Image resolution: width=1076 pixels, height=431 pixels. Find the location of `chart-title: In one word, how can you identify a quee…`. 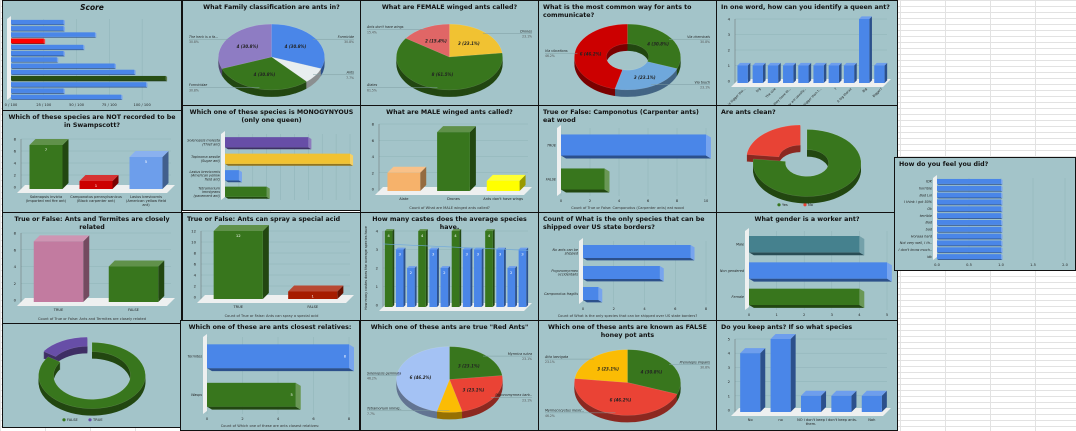

chart-title: In one word, how can you identify a quee… is located at coordinates (805, 7).